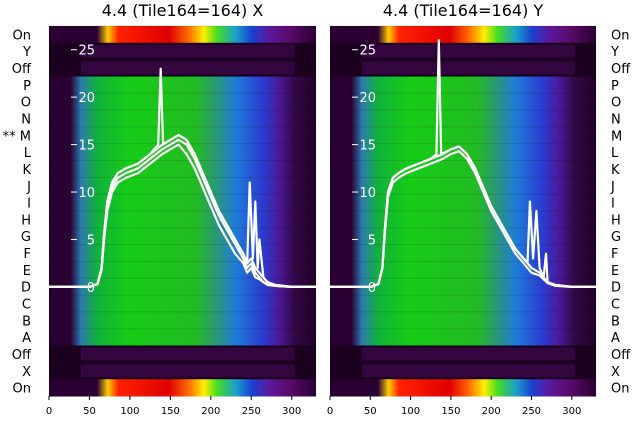 This screenshot has height=440, width=640. I want to click on row-label: ** M, so click(17, 136).